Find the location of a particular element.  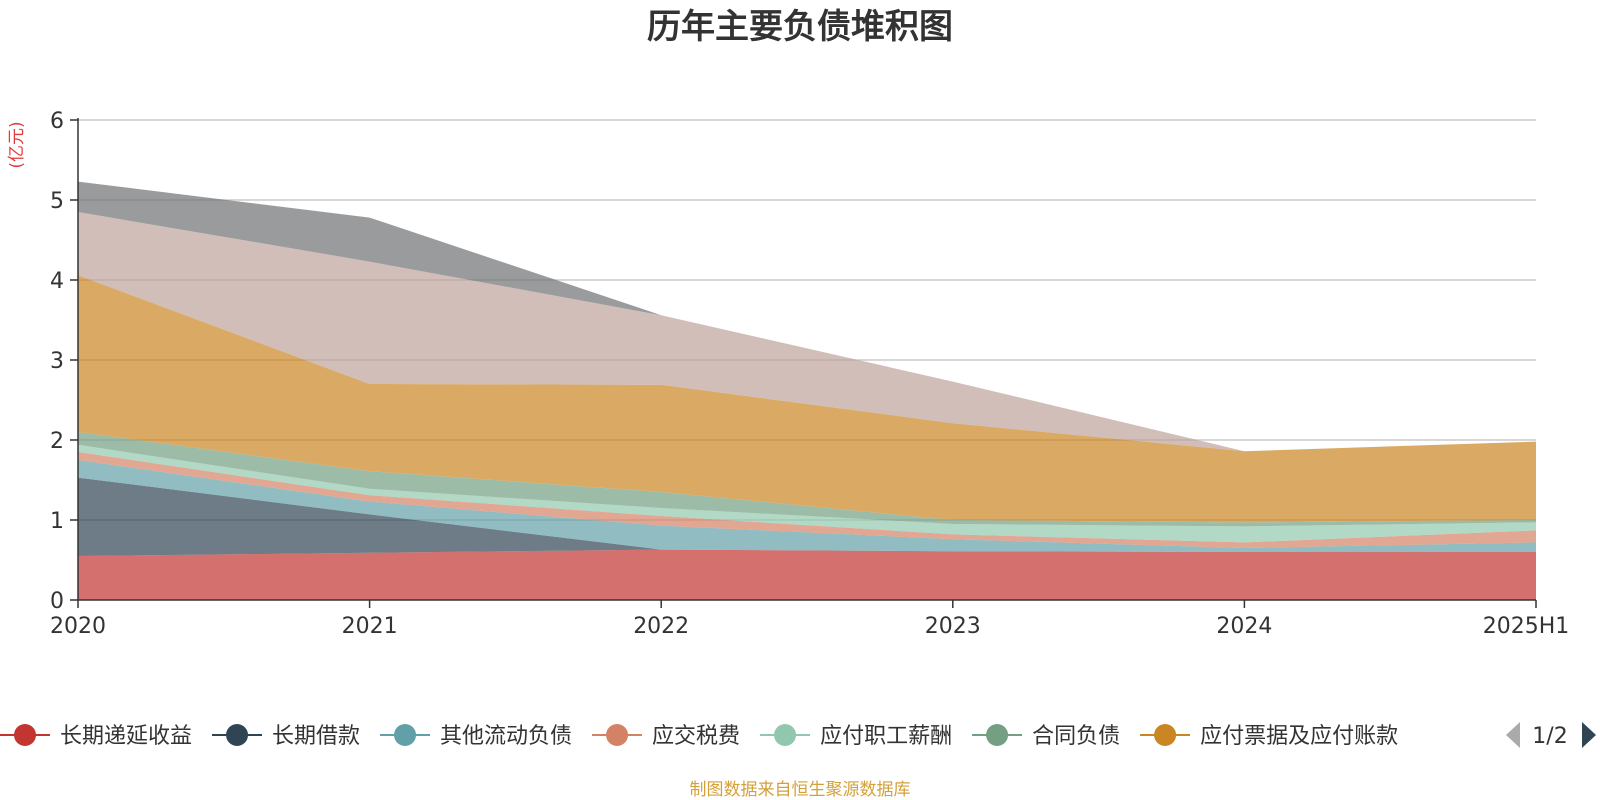

y-tick-label: 6 is located at coordinates (57, 121).